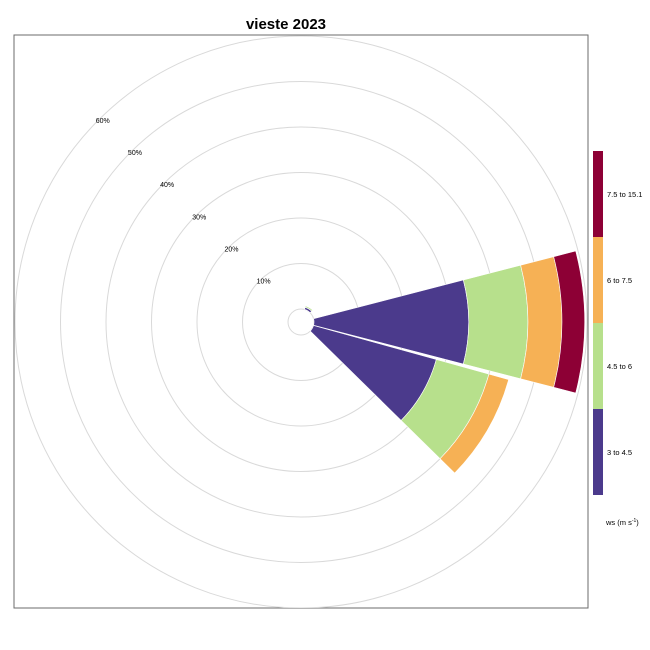  I want to click on ring-label: 10%, so click(264, 282).